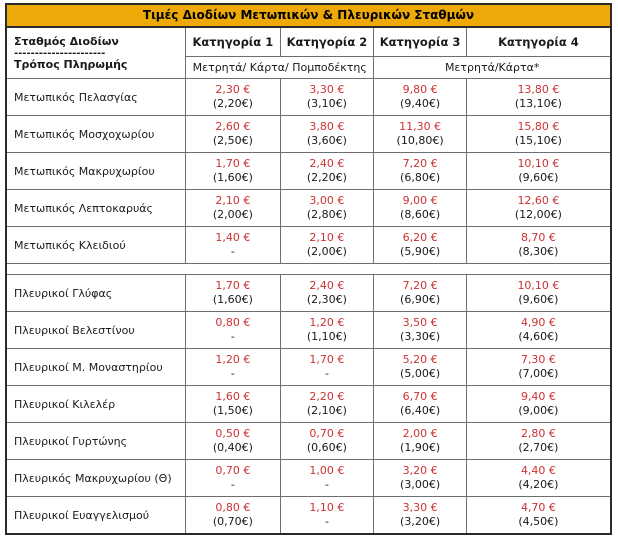 The width and height of the screenshot is (618, 549). What do you see at coordinates (232, 447) in the screenshot?
I see `price-discount: (0,40€)` at bounding box center [232, 447].